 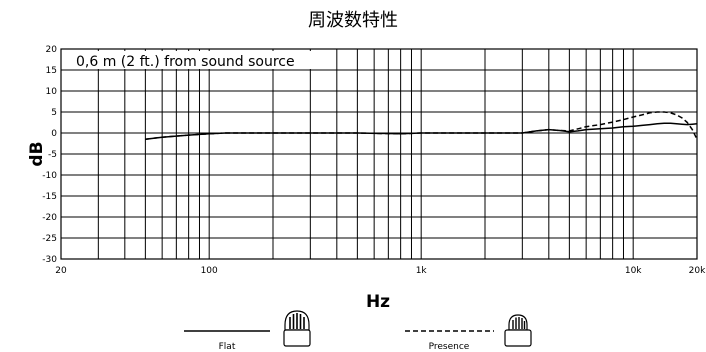 What do you see at coordinates (378, 302) in the screenshot?
I see `x-axis-label: Hz` at bounding box center [378, 302].